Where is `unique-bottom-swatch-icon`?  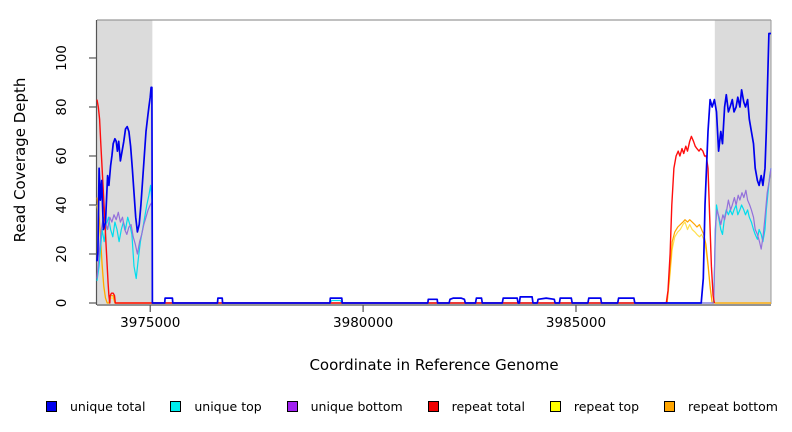 unique-bottom-swatch-icon is located at coordinates (292, 406).